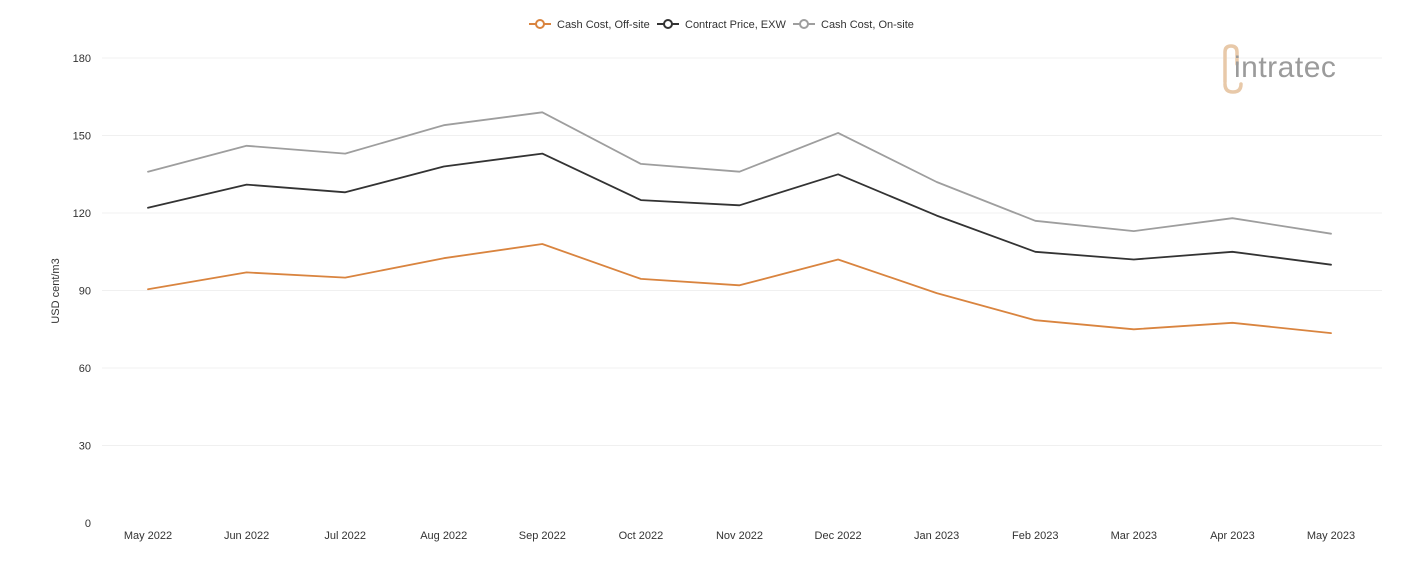 This screenshot has width=1401, height=561. What do you see at coordinates (246, 536) in the screenshot?
I see `x-tick-label: Jun 2022` at bounding box center [246, 536].